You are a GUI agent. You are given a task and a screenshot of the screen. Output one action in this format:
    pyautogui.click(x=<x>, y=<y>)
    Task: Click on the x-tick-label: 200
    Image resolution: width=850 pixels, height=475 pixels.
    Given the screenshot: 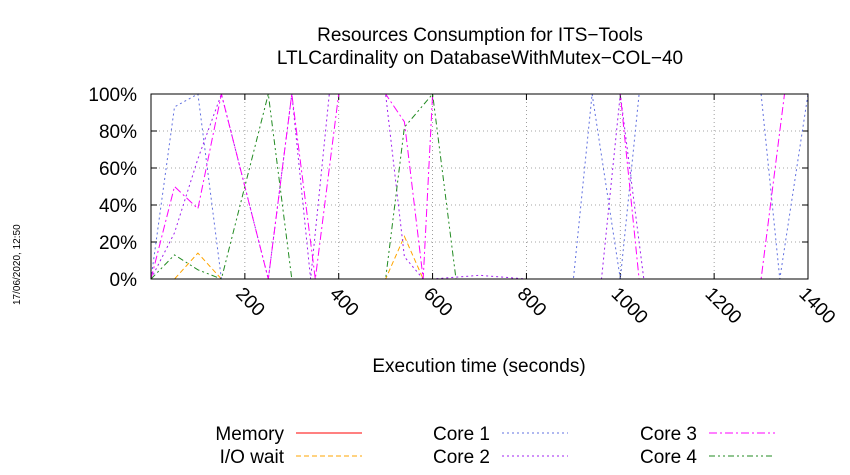 What is the action you would take?
    pyautogui.click(x=249, y=302)
    